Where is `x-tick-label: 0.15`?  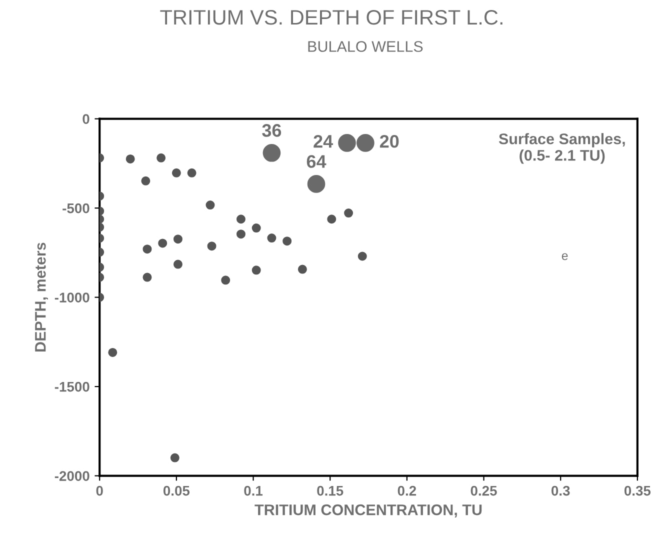 x-tick-label: 0.15 is located at coordinates (330, 491).